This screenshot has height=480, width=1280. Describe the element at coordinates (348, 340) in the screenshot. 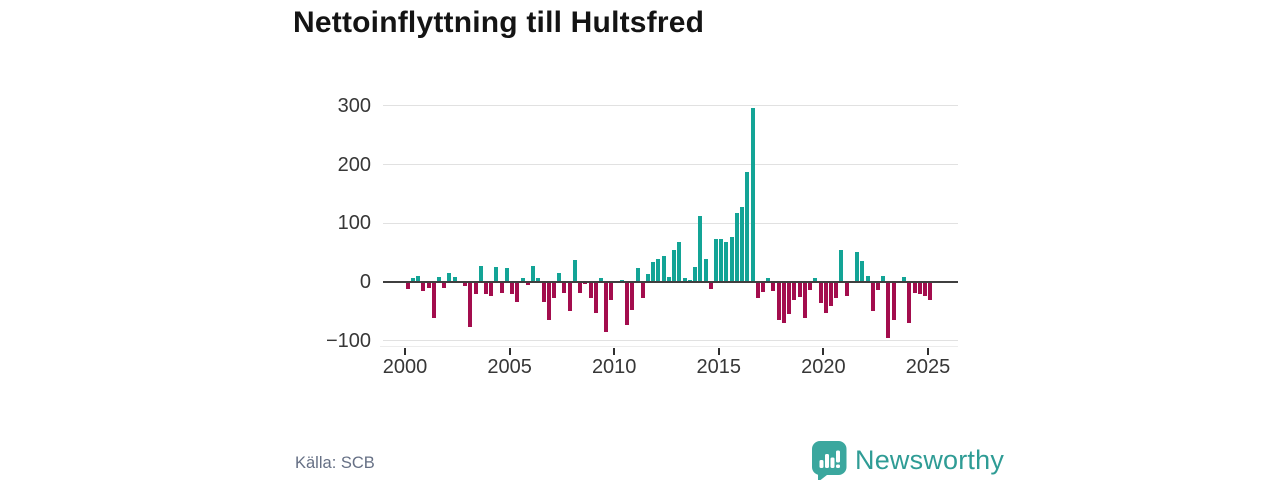

I see `y-axis-tick-label: −100` at that location.